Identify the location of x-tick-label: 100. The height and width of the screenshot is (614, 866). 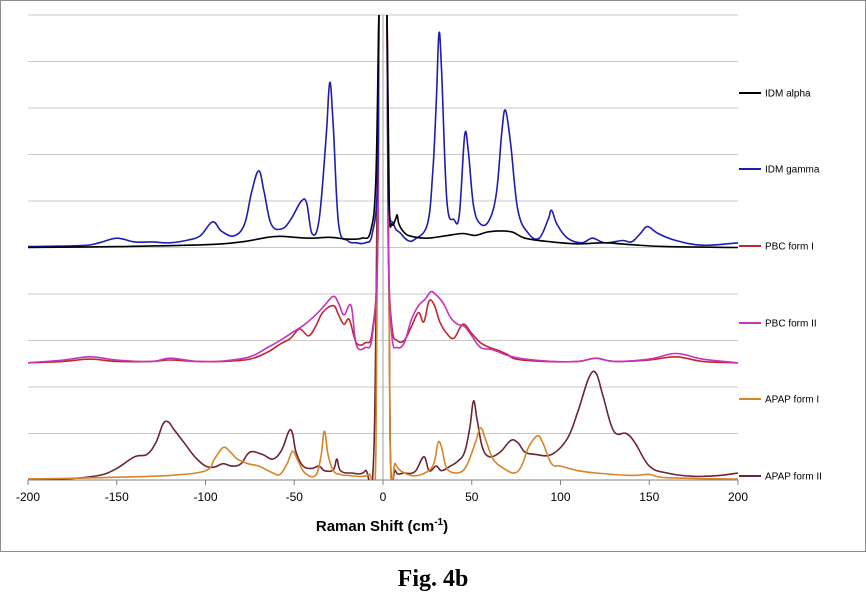
(560, 497).